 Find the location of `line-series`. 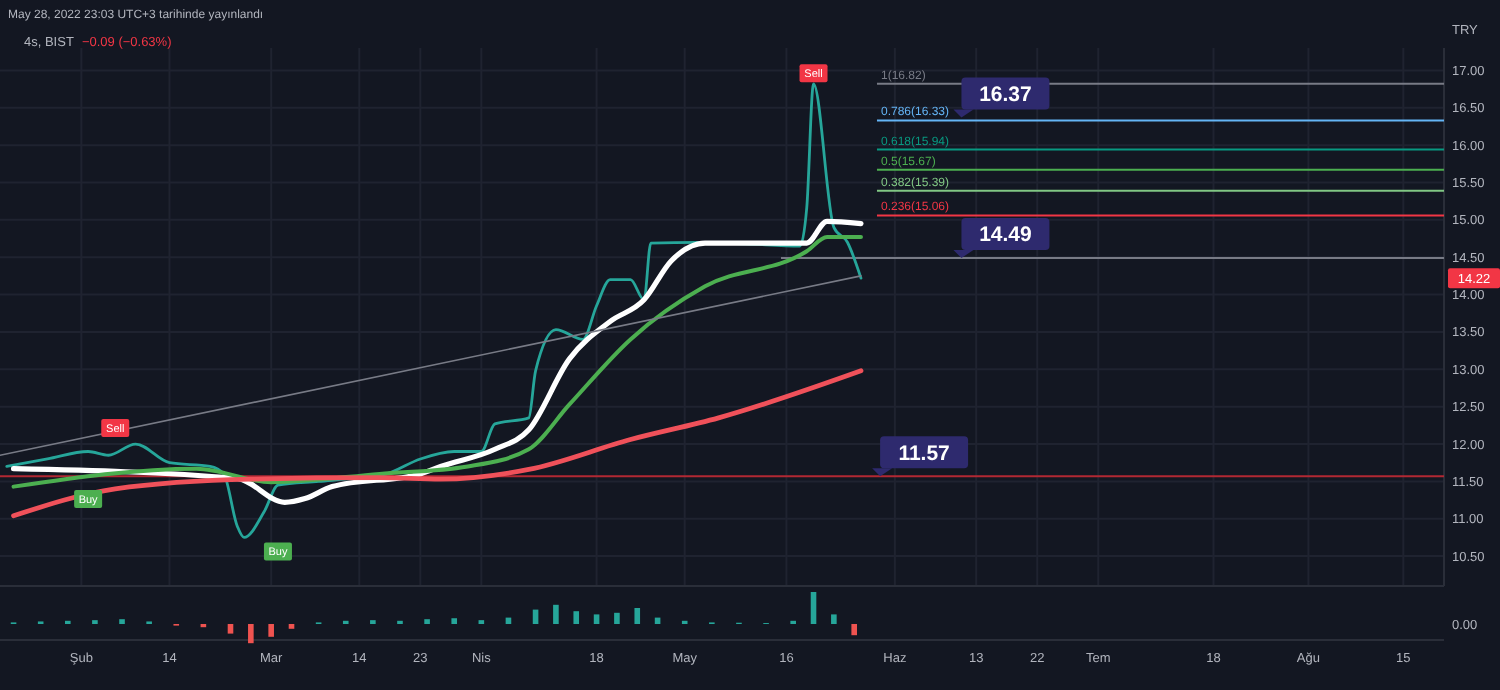

line-series is located at coordinates (437, 443).